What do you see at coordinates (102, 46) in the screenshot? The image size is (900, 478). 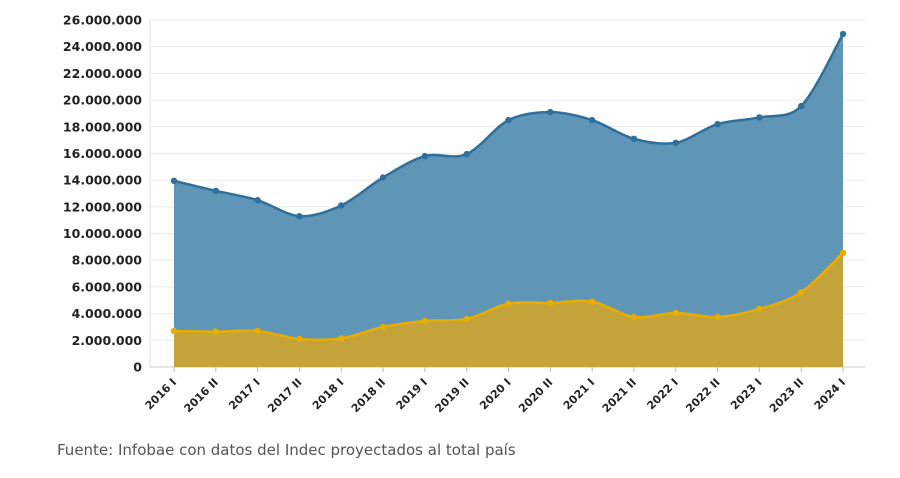 I see `y-tick-label: 24.000.000` at bounding box center [102, 46].